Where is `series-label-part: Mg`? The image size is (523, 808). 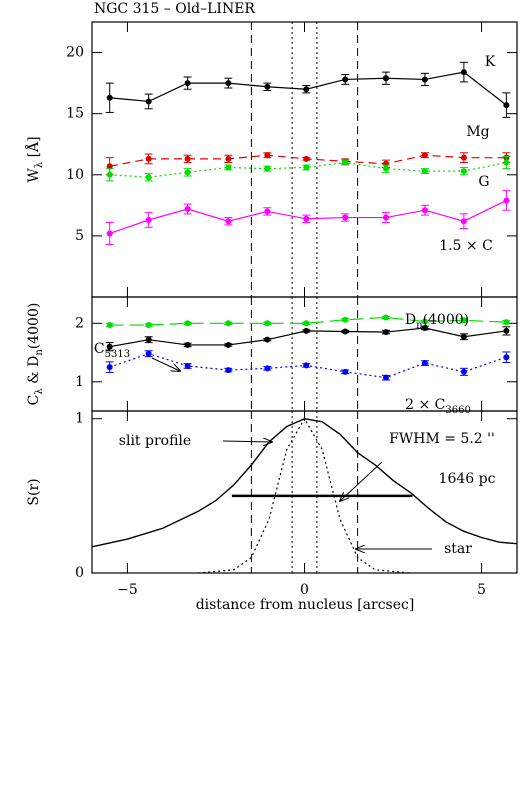 series-label-part: Mg is located at coordinates (477, 132).